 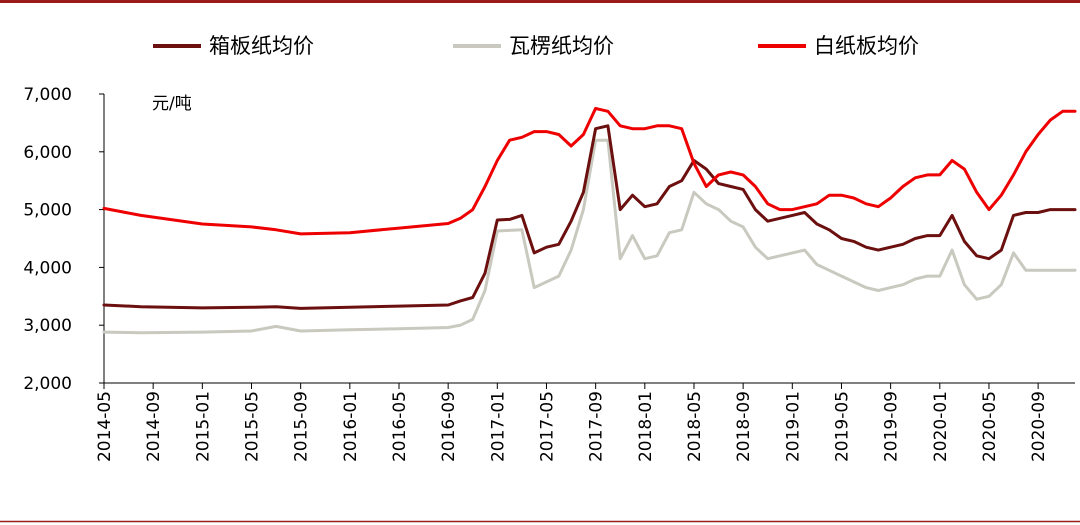 I want to click on legend-label-3: 白纸板均价, so click(x=866, y=46).